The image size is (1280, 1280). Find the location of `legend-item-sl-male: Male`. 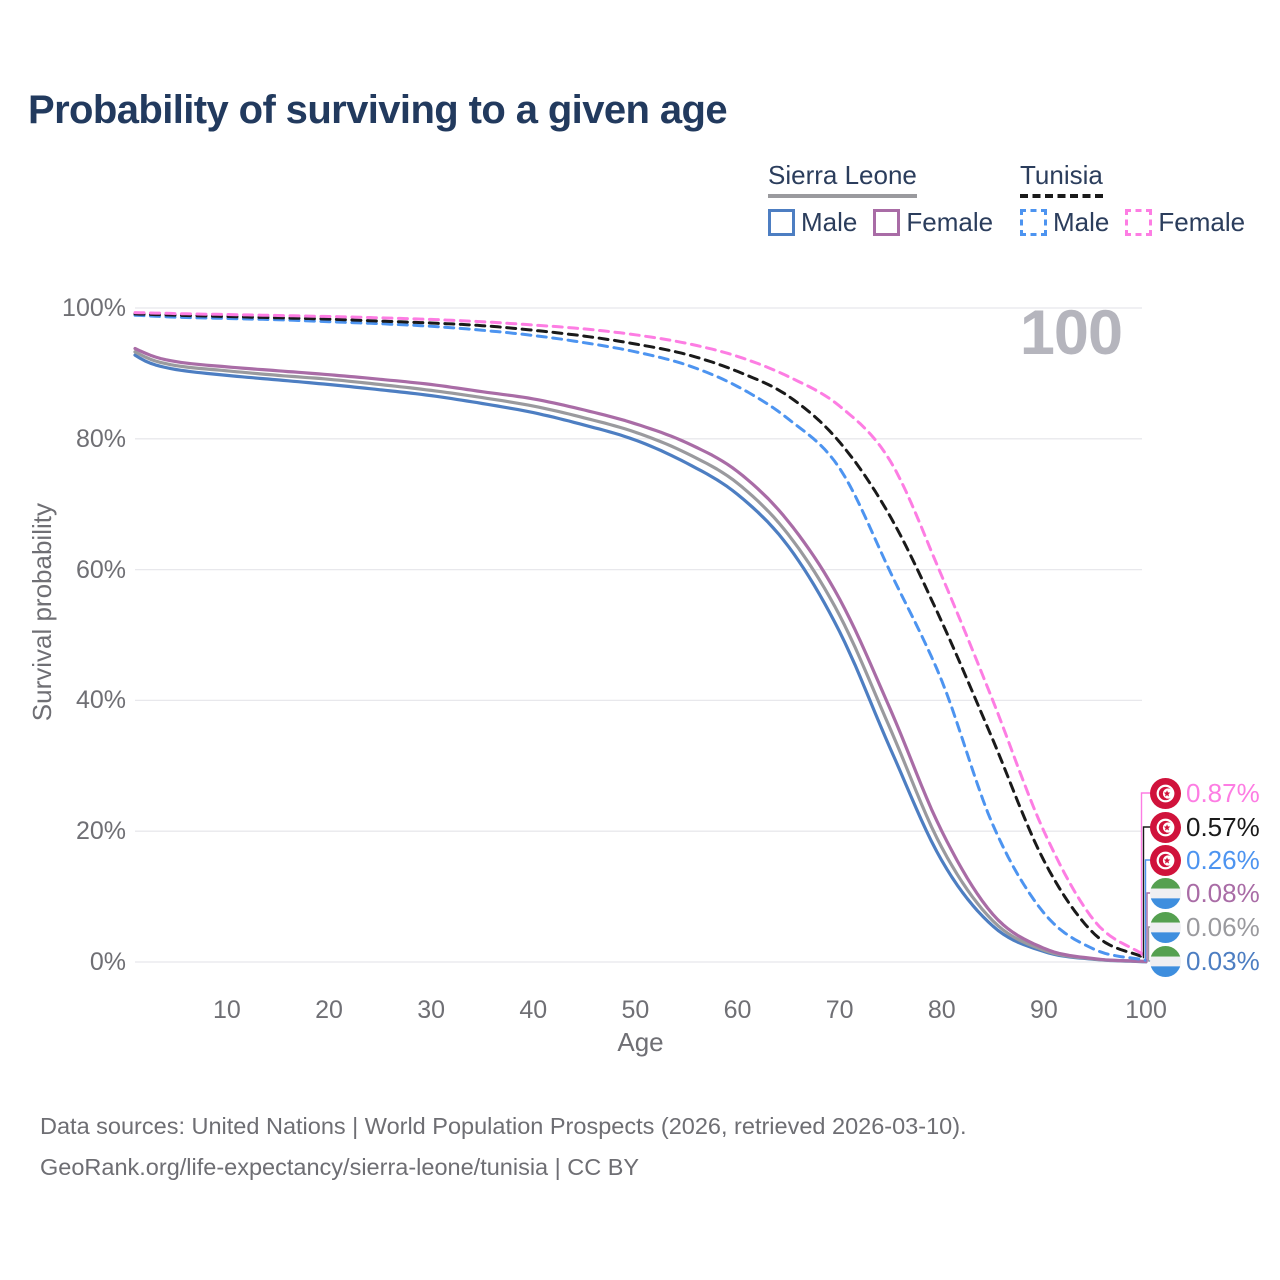

legend-item-sl-male: Male is located at coordinates (812, 222).